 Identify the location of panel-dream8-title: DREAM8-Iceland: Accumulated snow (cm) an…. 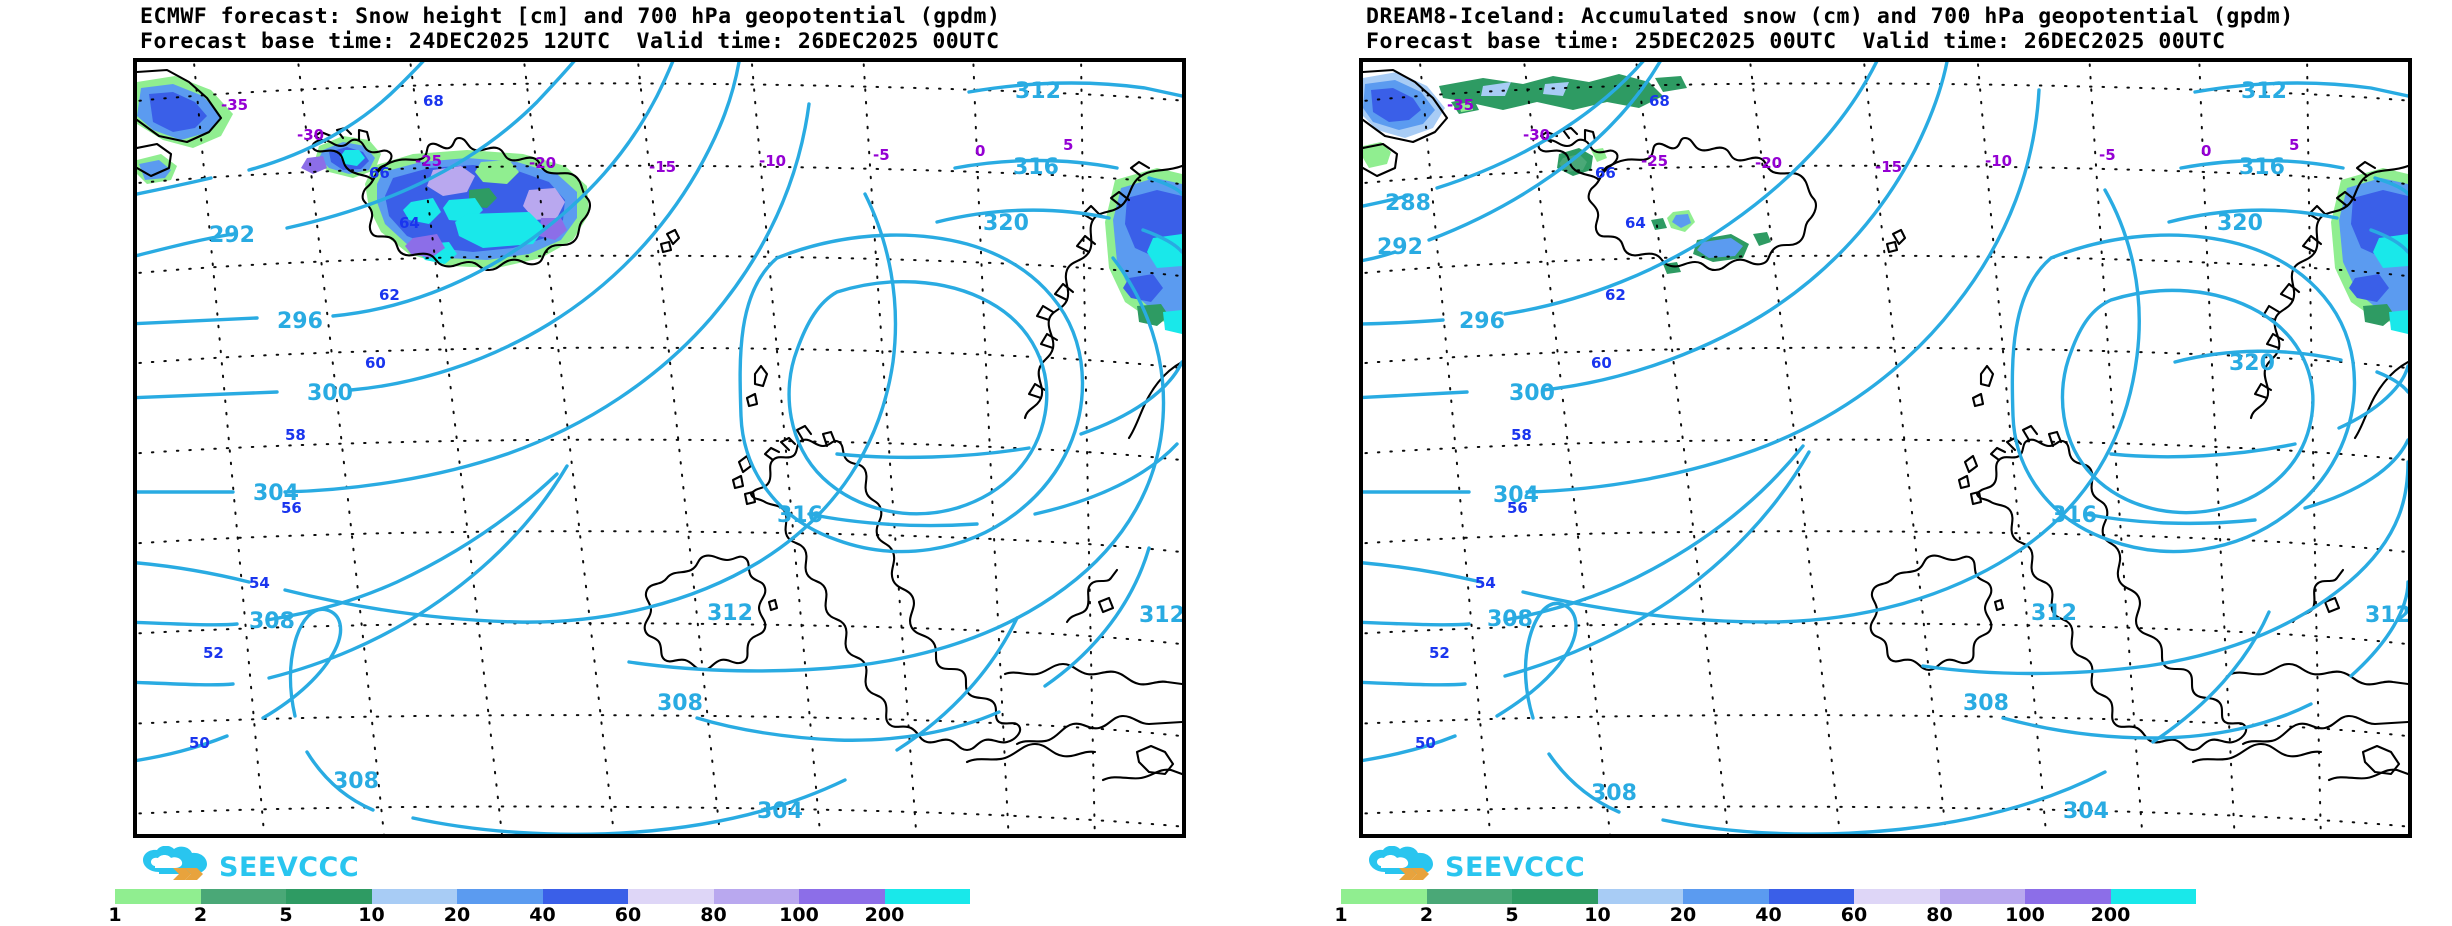
(1830, 16).